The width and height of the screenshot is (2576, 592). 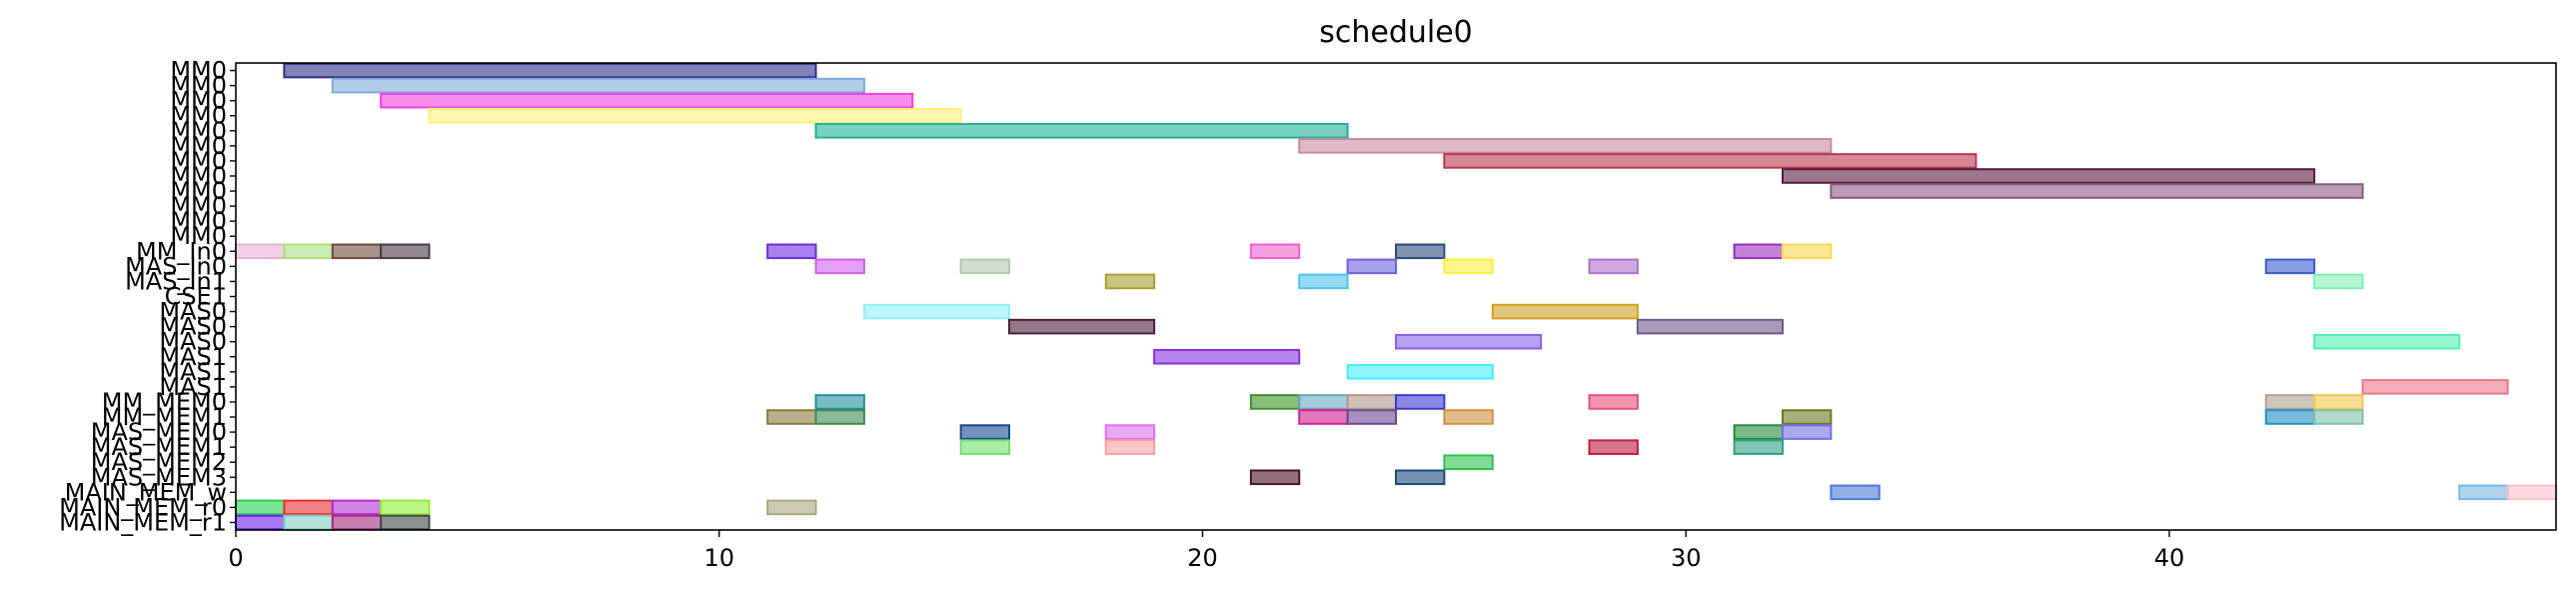 I want to click on x-axis: 0 10 20 30 40, so click(x=1206, y=551).